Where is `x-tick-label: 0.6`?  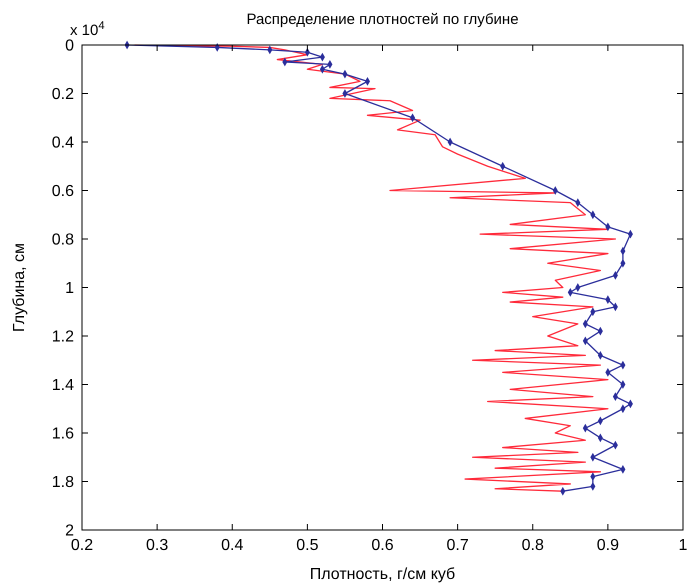 x-tick-label: 0.6 is located at coordinates (382, 545).